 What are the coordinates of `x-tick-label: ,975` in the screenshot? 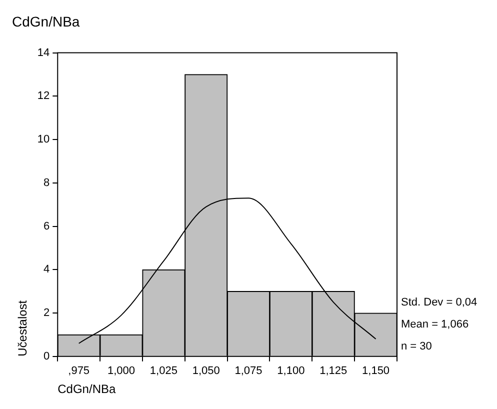 It's located at (79, 371).